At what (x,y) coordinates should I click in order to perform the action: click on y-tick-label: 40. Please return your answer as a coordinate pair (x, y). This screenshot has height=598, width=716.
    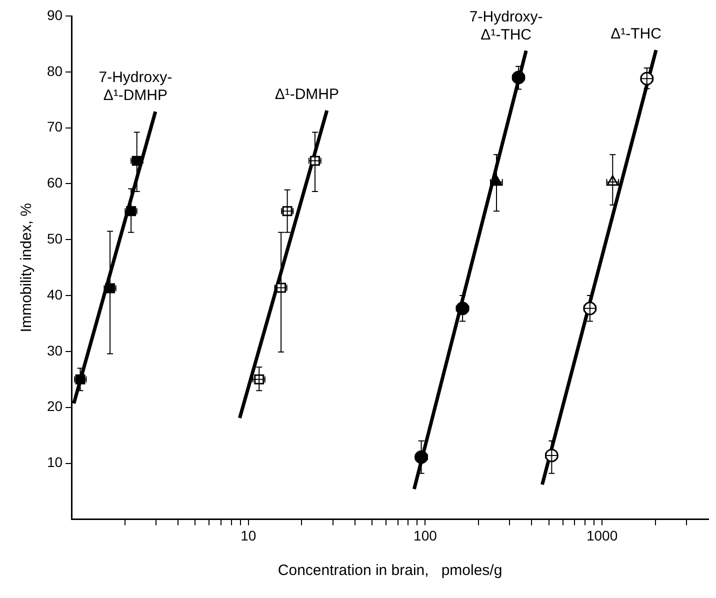
    Looking at the image, I should click on (54, 294).